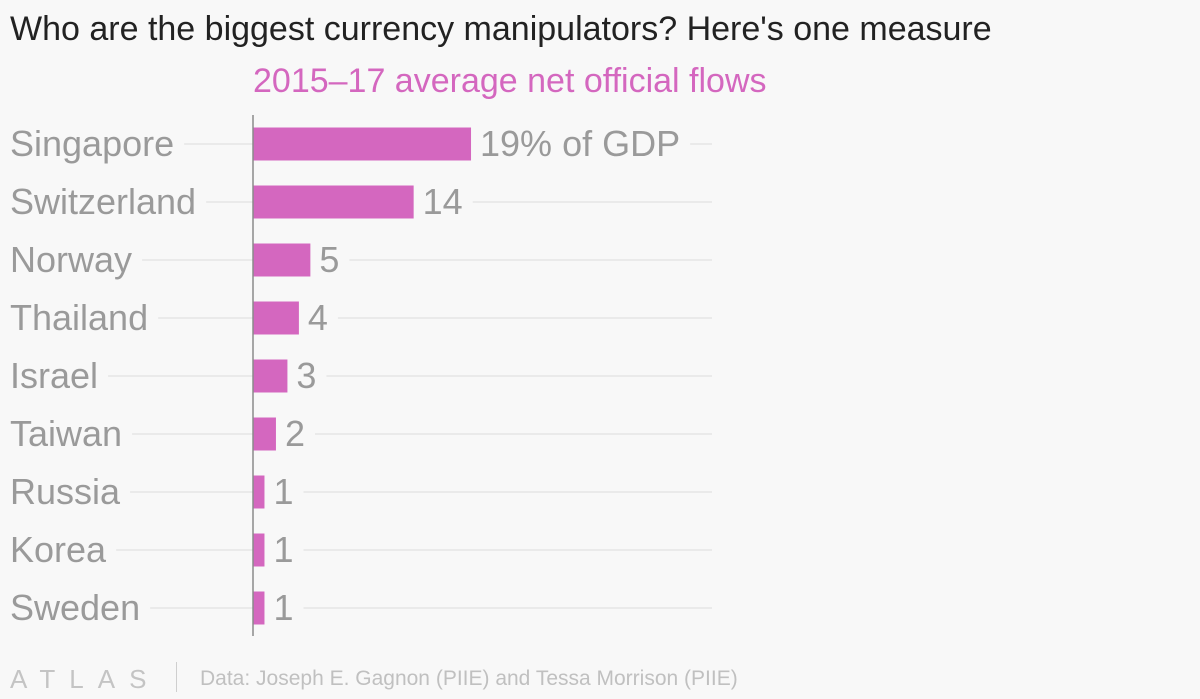  I want to click on atlas-logo: ATLAS, so click(85, 679).